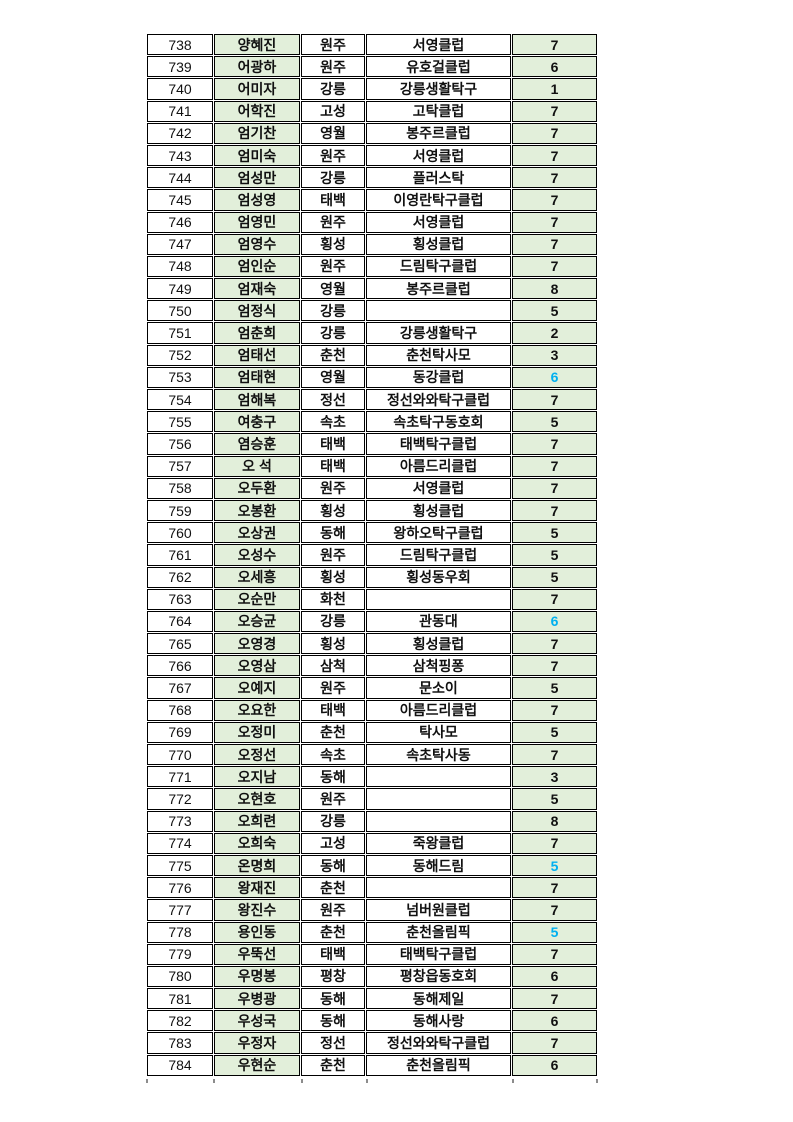  I want to click on cell-member-number: 784, so click(180, 1065).